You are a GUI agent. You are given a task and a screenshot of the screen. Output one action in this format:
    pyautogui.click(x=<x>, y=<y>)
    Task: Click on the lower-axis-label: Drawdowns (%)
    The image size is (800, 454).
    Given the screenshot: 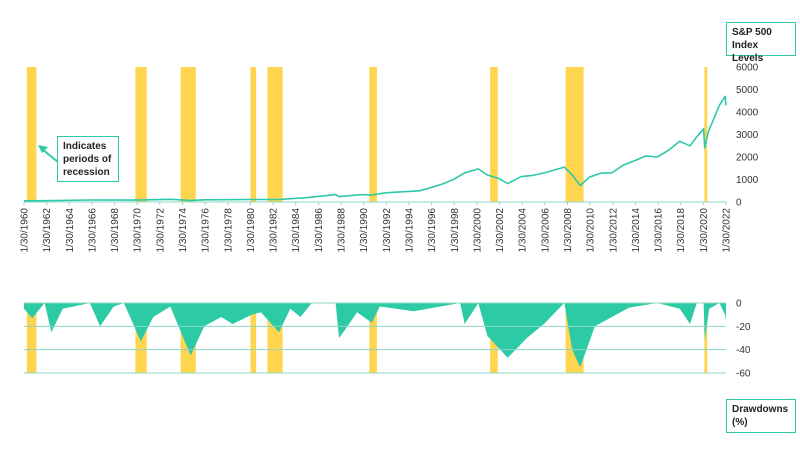 What is the action you would take?
    pyautogui.click(x=761, y=416)
    